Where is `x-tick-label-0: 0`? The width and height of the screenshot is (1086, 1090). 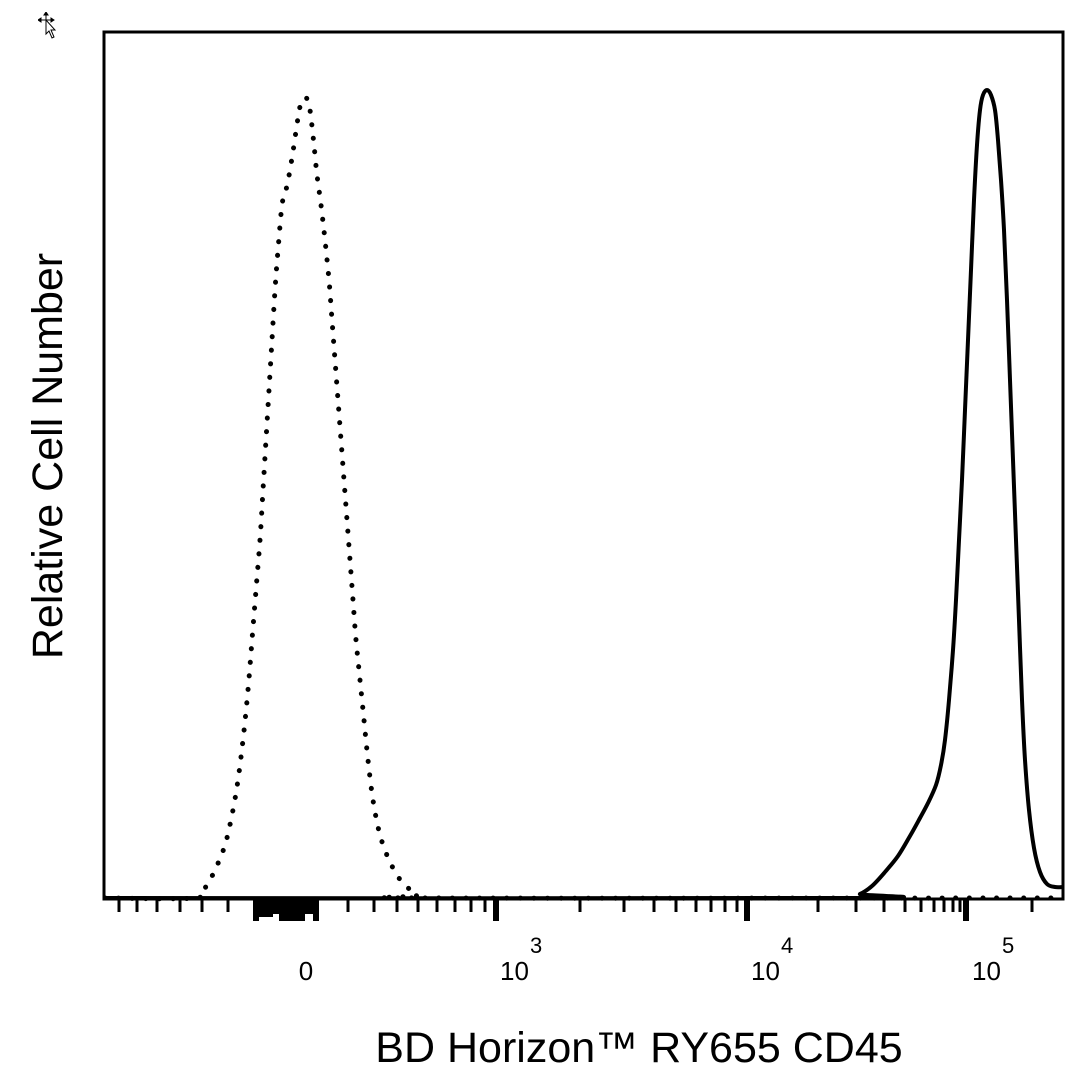
x-tick-label-0: 0 is located at coordinates (306, 971).